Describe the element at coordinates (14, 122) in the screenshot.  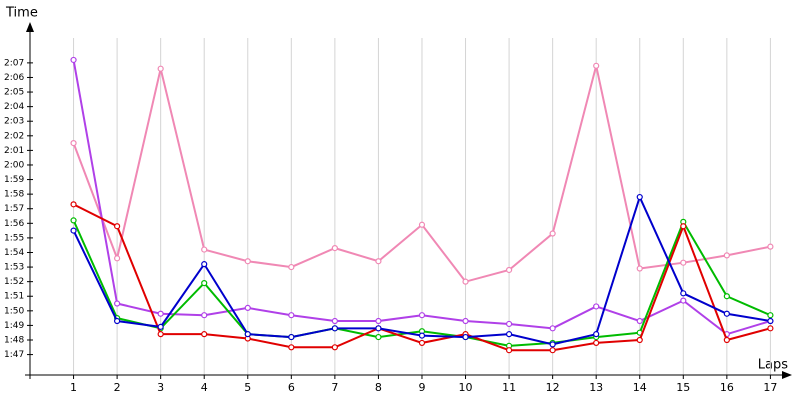
I see `y-tick-label: 2:03` at that location.